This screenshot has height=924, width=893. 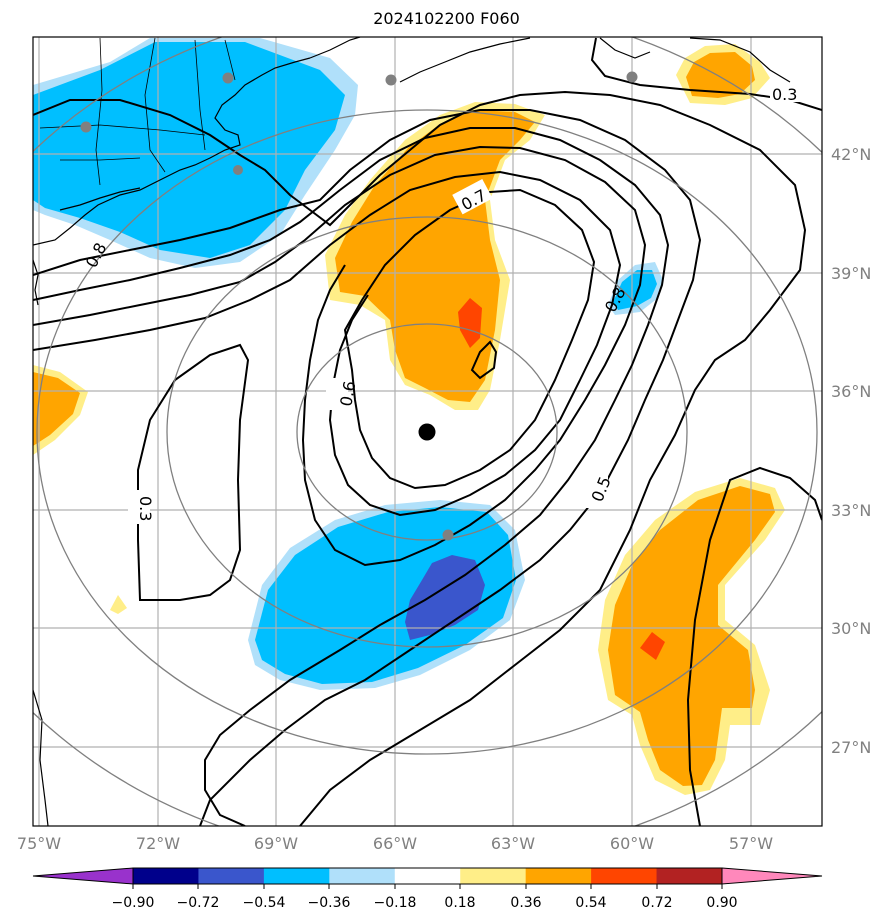 What do you see at coordinates (851, 273) in the screenshot?
I see `lat-label: 39°N` at bounding box center [851, 273].